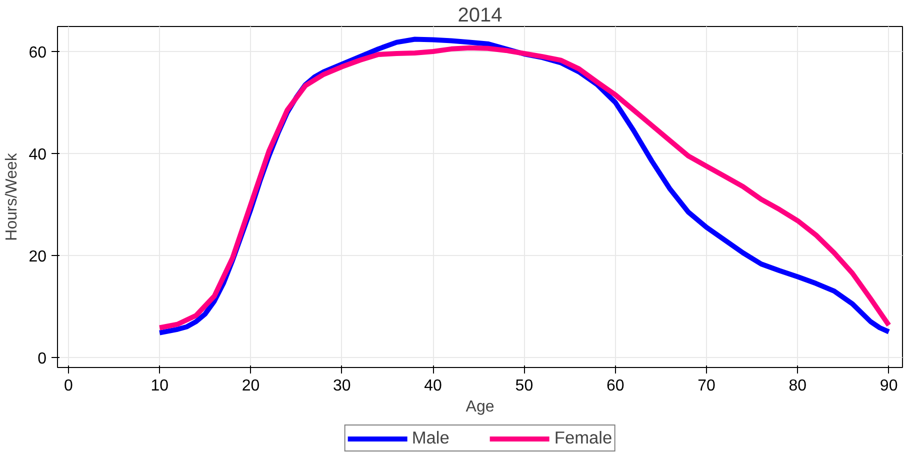 This screenshot has width=922, height=466. Describe the element at coordinates (524, 386) in the screenshot. I see `x-tick-label: 50` at that location.